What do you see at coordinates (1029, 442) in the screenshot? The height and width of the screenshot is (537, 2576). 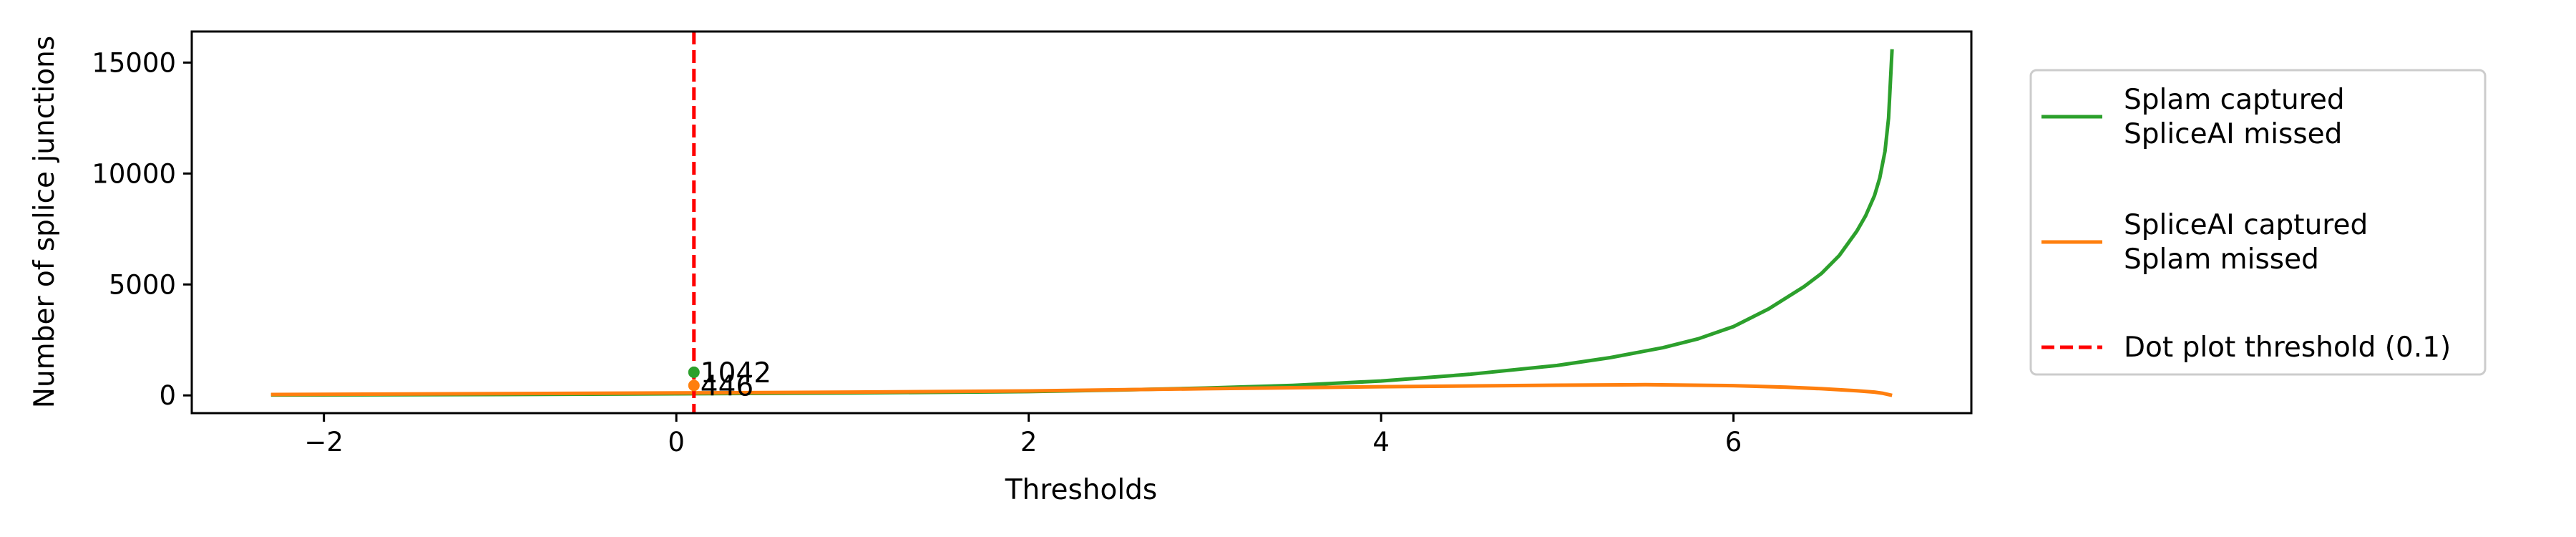 I see `x-tick-label: 2` at bounding box center [1029, 442].